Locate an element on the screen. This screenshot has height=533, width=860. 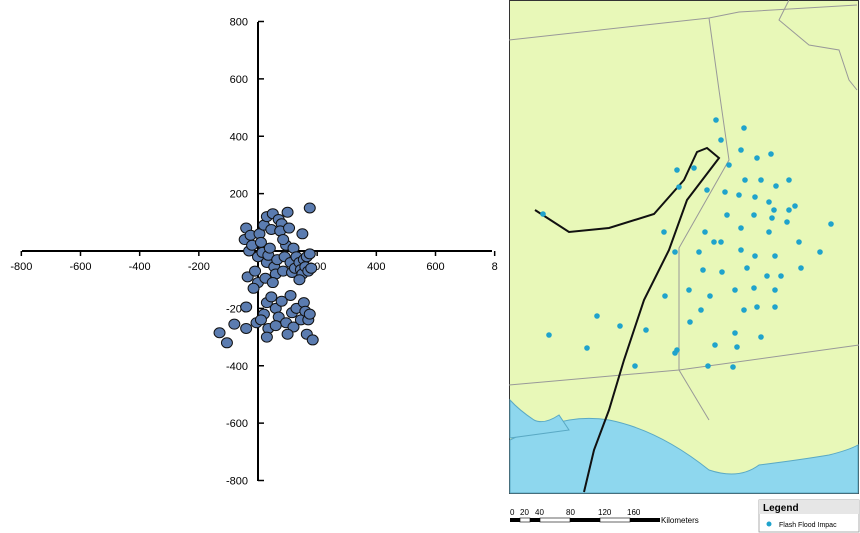
x-tick-label: -600 is located at coordinates (80, 267).